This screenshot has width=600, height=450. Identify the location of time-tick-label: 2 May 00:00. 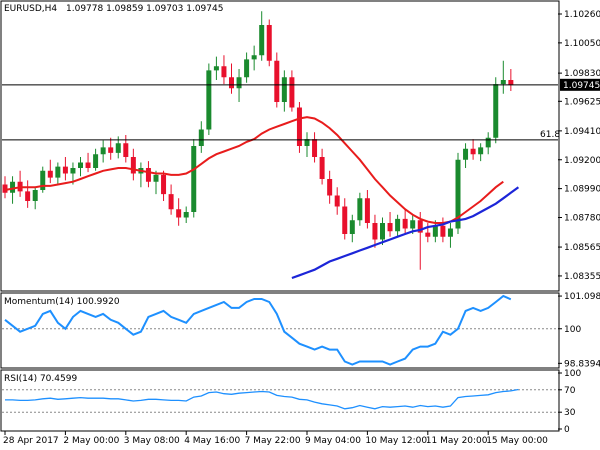
(91, 441).